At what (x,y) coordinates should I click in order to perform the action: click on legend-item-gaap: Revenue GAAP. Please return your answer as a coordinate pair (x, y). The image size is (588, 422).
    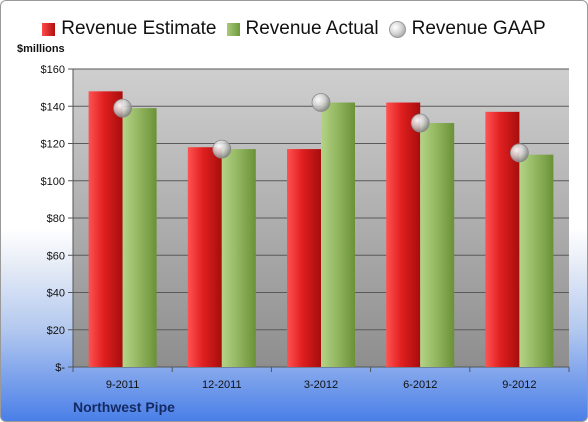
    Looking at the image, I should click on (467, 29).